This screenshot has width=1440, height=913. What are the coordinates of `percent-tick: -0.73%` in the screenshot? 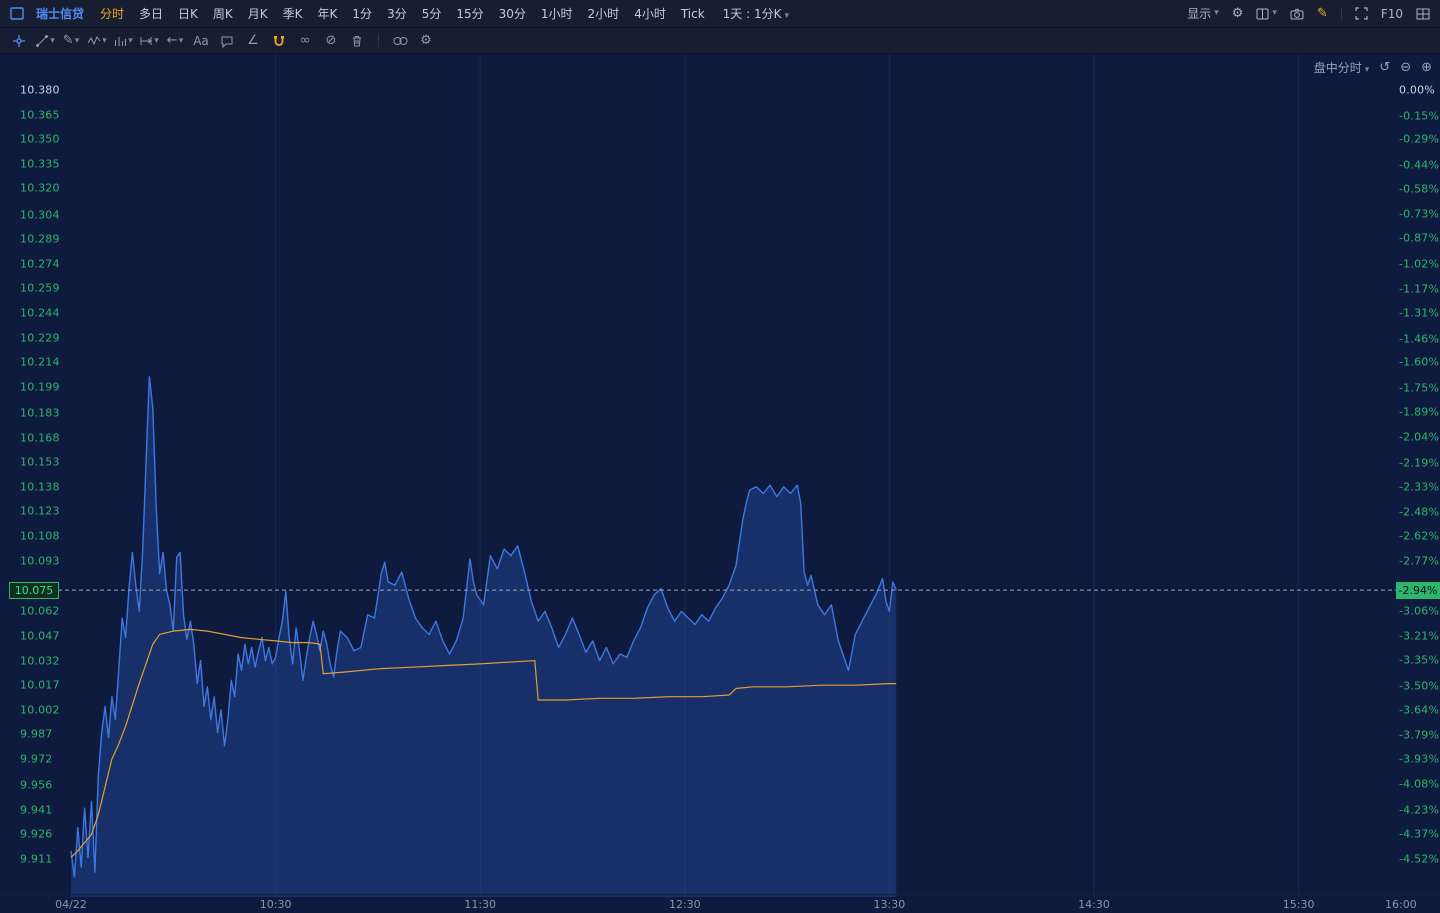 It's located at (1419, 214).